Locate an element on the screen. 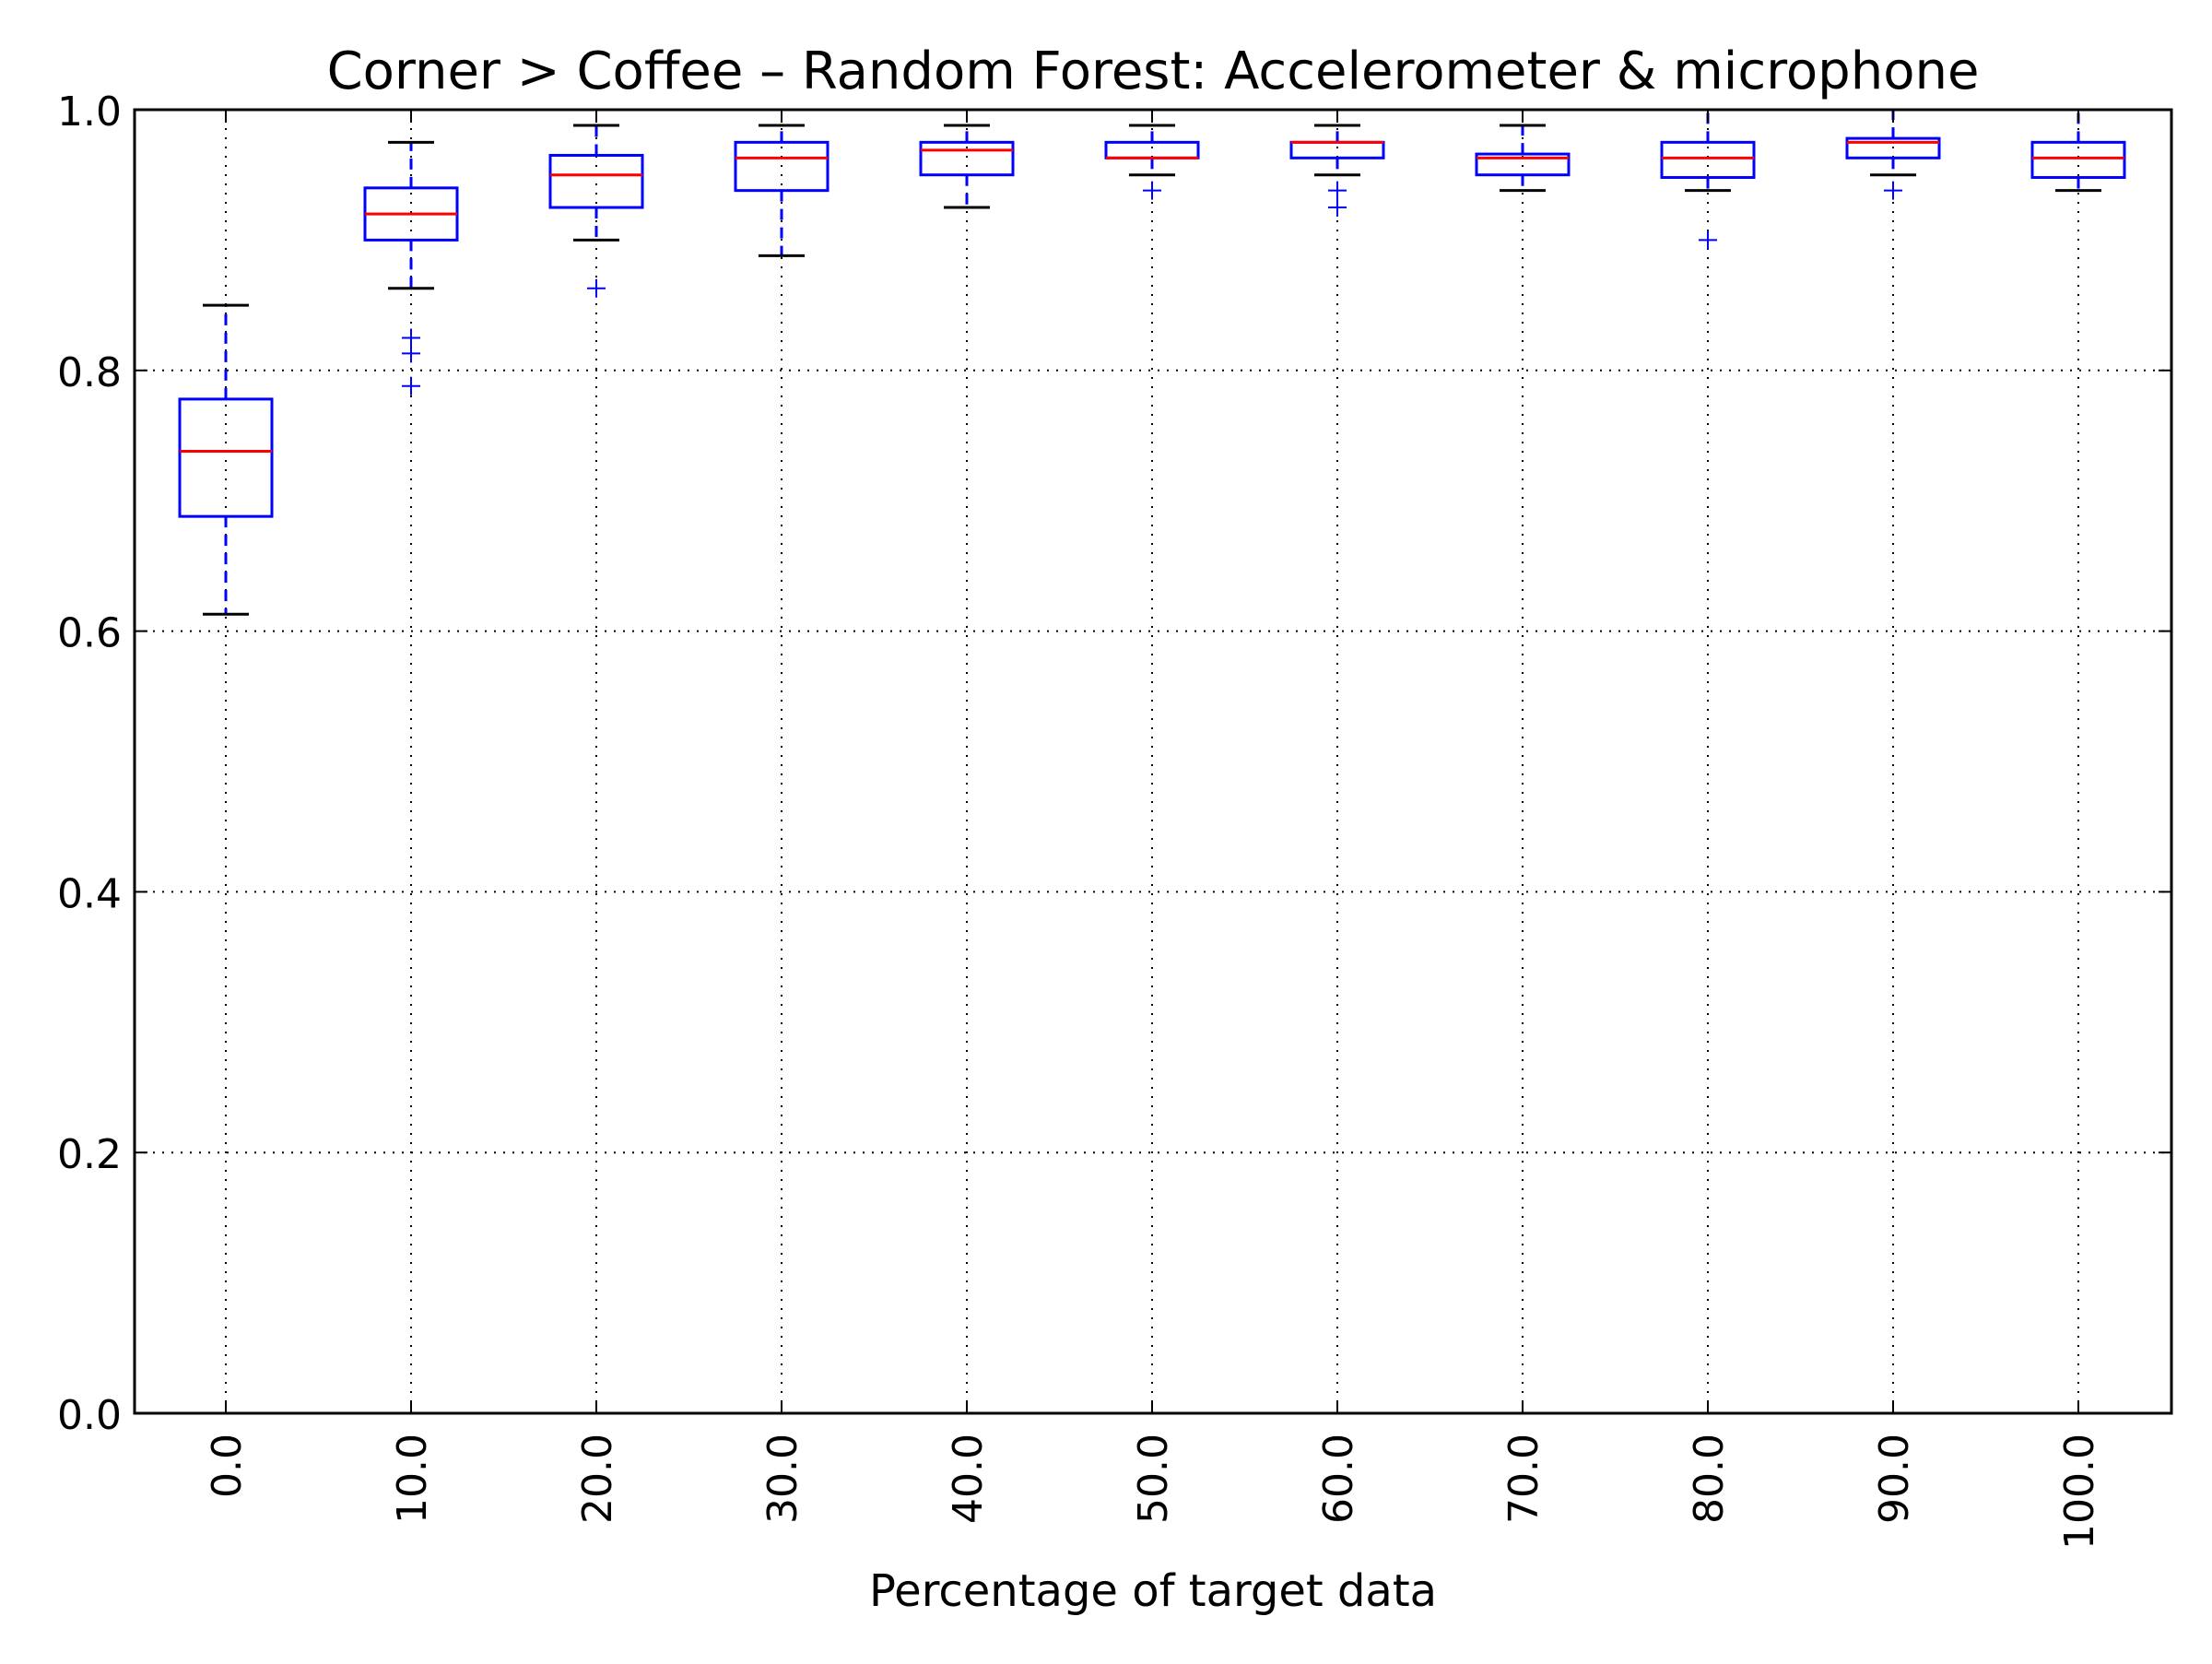 Image resolution: width=2212 pixels, height=1664 pixels. x-tick-label: 80.0 is located at coordinates (1709, 1479).